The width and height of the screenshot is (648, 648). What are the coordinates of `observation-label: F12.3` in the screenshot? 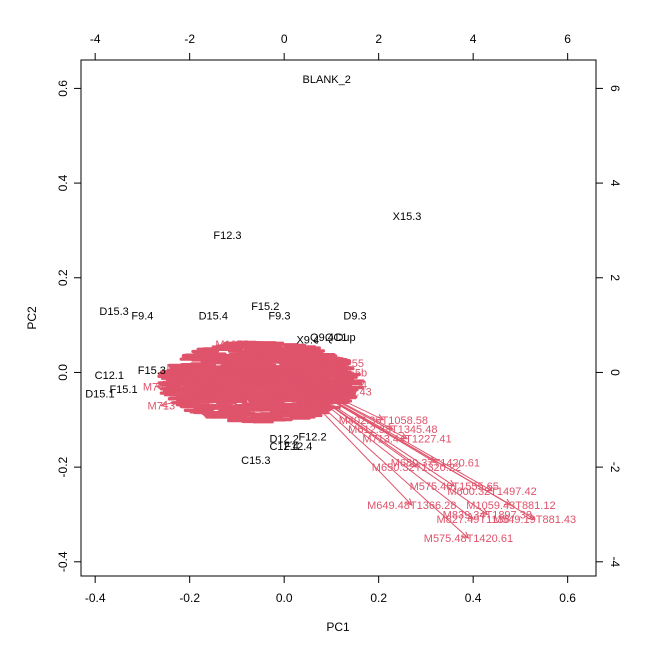 It's located at (227, 236).